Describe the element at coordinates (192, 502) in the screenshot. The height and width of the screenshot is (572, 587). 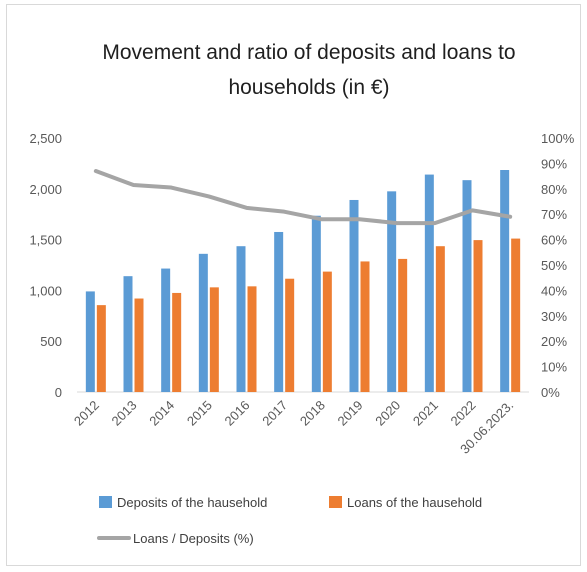
I see `legend-label-deposits: Deposits of the hausehold` at that location.